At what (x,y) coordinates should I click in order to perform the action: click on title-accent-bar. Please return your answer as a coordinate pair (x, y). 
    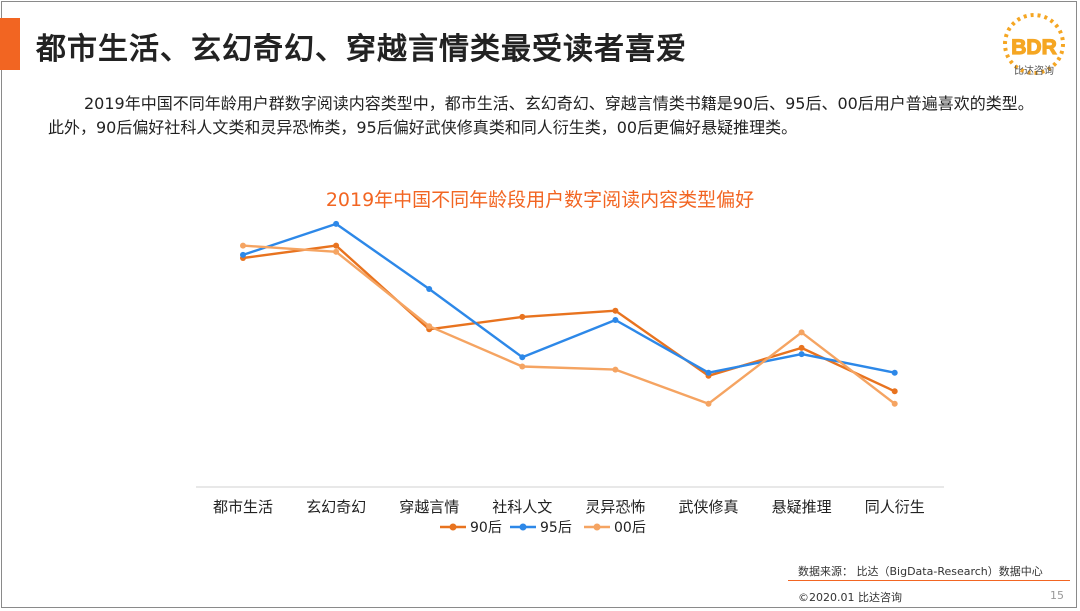
    Looking at the image, I should click on (10, 44).